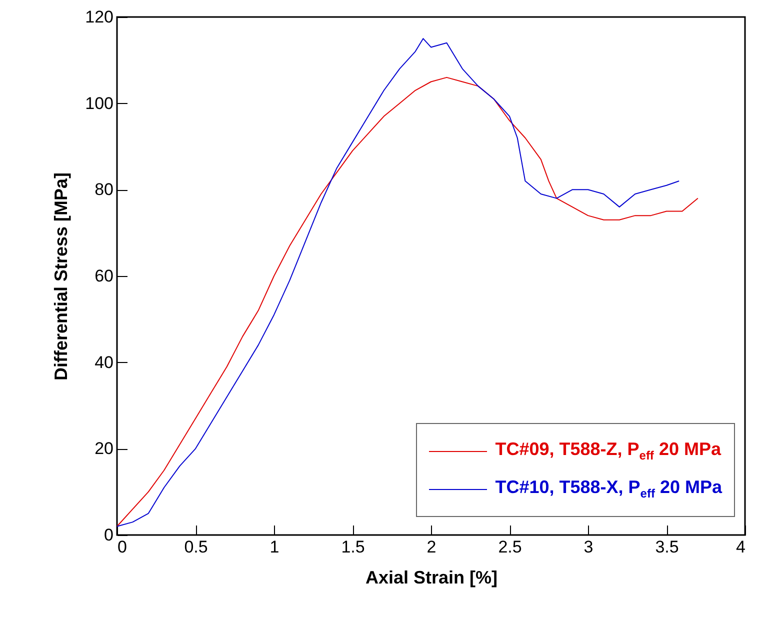  Describe the element at coordinates (61, 276) in the screenshot. I see `y-axis-title: Differential Stress [MPa]` at that location.